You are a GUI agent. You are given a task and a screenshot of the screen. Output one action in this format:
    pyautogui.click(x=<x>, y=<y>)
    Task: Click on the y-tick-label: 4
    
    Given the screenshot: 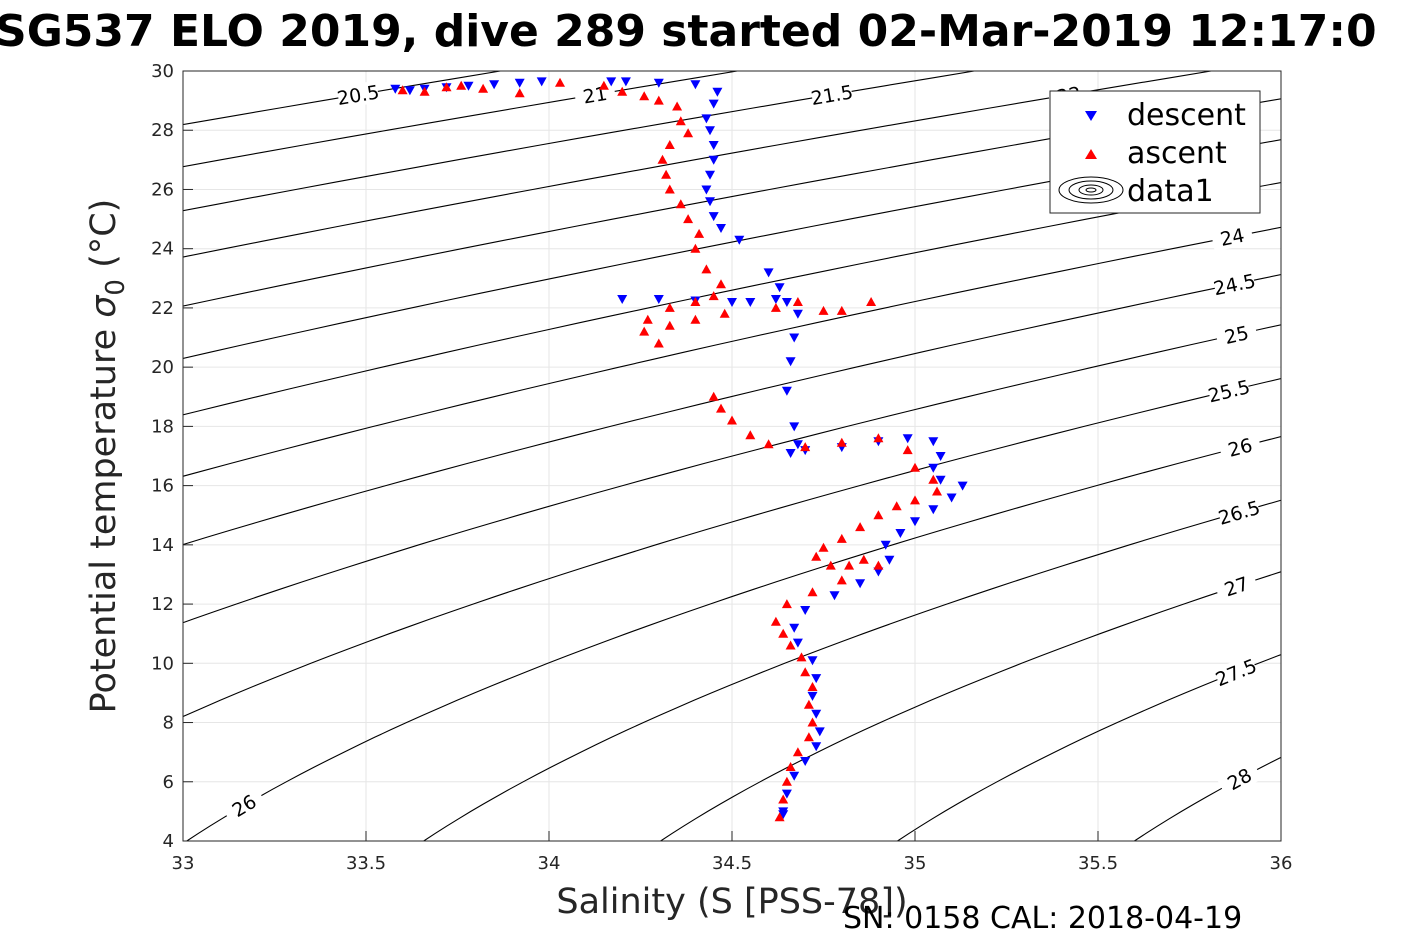 What is the action you would take?
    pyautogui.click(x=168, y=841)
    